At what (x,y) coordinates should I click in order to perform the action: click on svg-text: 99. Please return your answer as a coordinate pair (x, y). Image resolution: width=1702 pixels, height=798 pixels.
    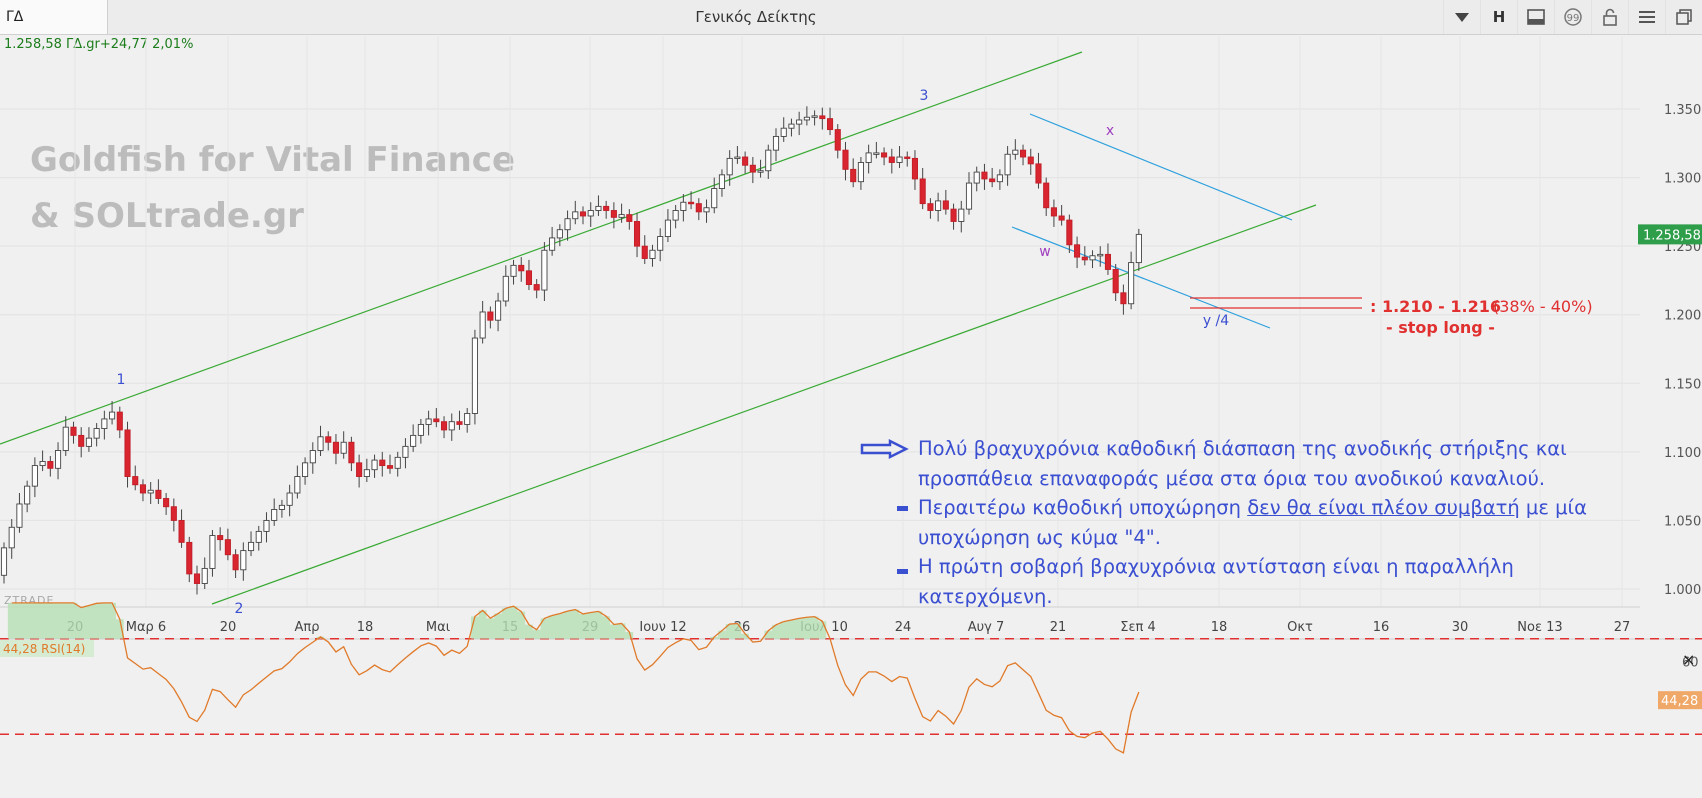
    Looking at the image, I should click on (1573, 18).